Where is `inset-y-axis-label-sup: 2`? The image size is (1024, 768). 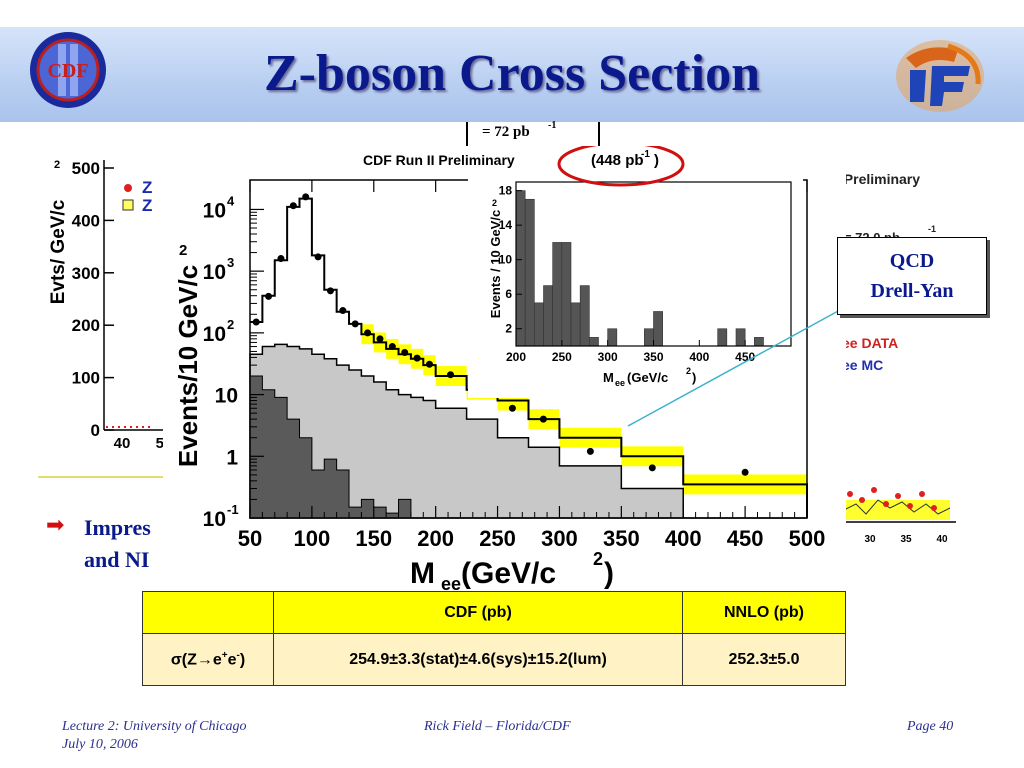
inset-y-axis-label-sup: 2 is located at coordinates (494, 203).